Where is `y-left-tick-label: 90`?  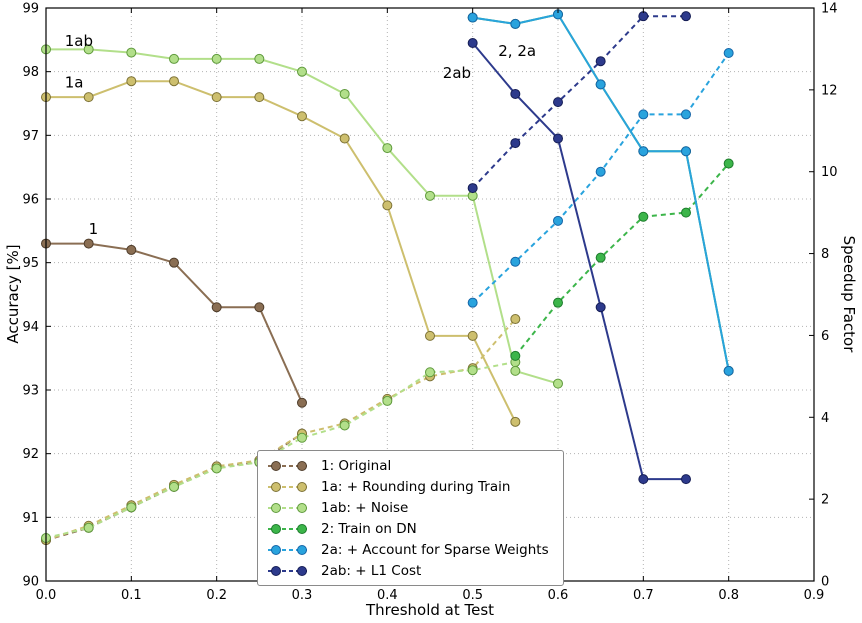 y-left-tick-label: 90 is located at coordinates (30, 582).